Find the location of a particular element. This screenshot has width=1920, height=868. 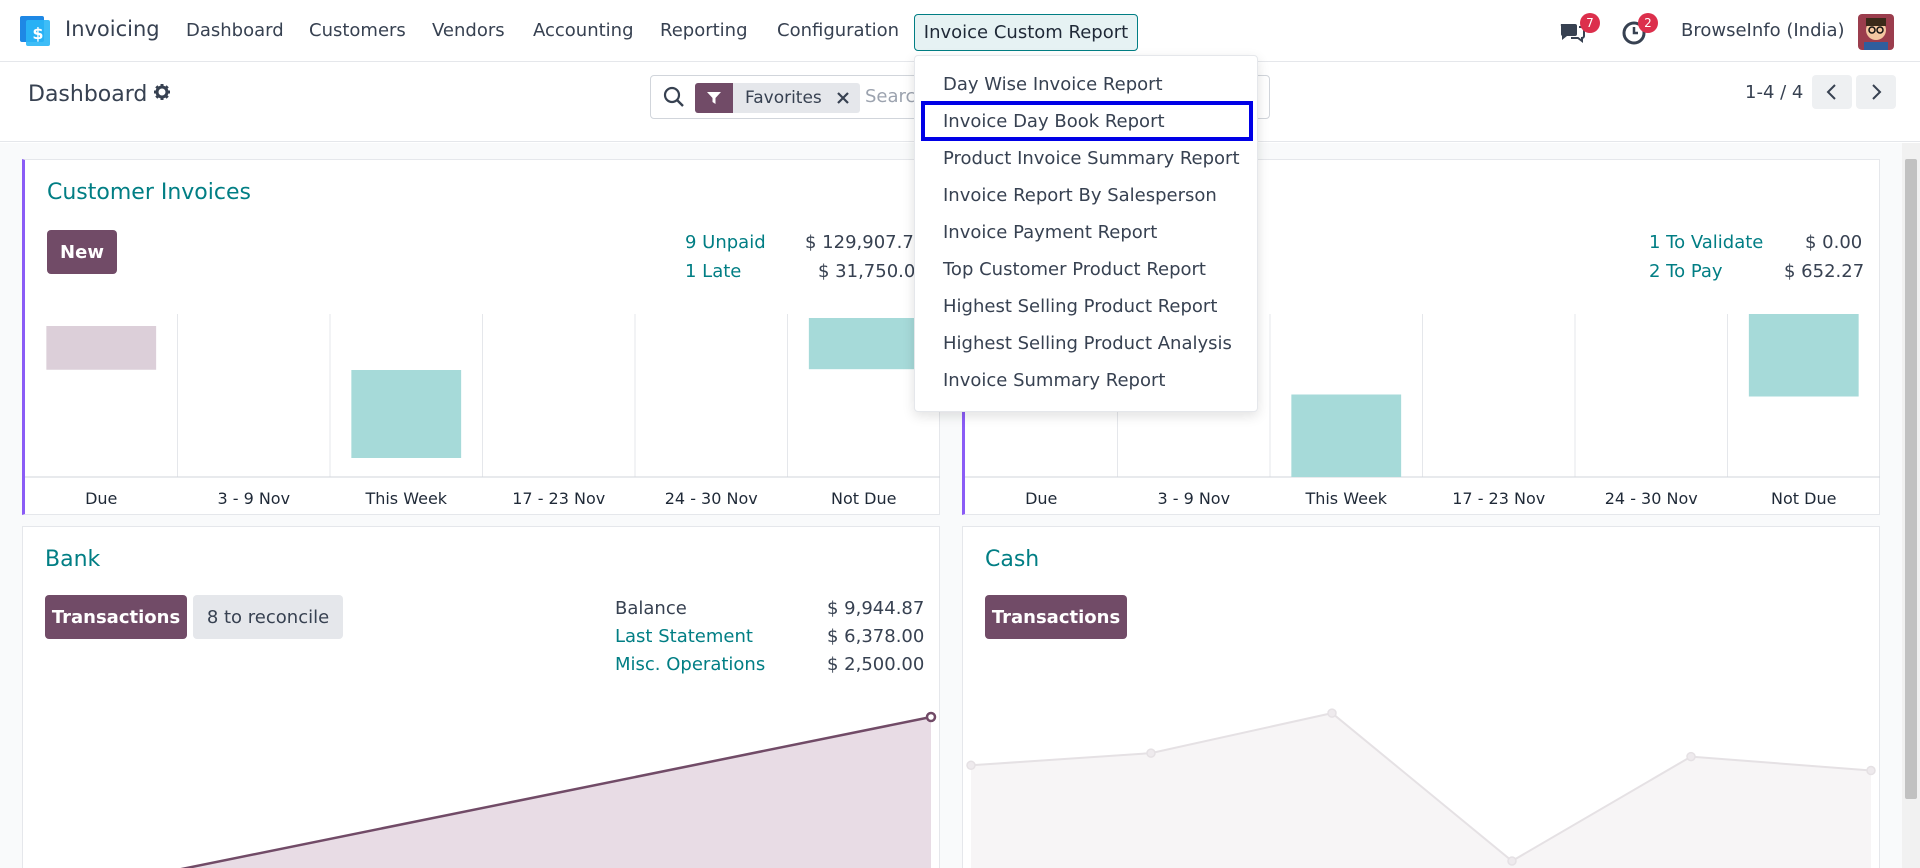

misc-operations-amount: $ 2,500.00 is located at coordinates (876, 664).